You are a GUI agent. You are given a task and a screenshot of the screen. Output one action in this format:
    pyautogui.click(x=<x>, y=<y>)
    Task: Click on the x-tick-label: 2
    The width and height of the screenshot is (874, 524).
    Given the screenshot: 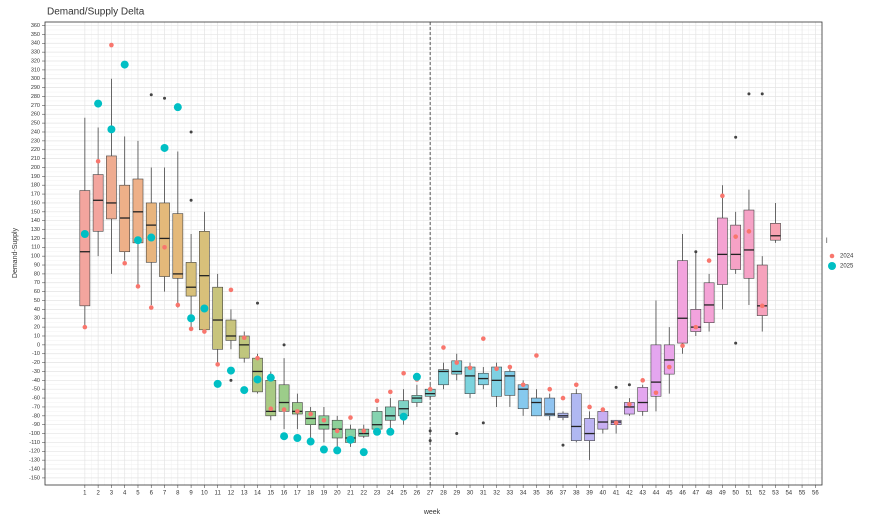 What is the action you would take?
    pyautogui.click(x=98, y=494)
    